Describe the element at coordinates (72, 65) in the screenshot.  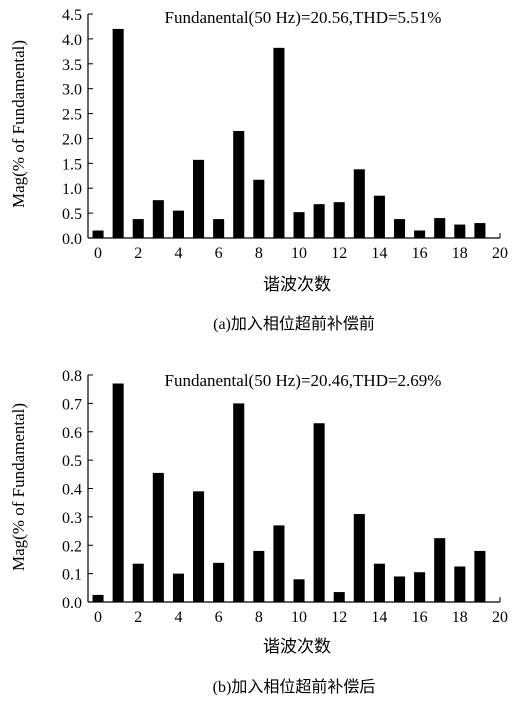
I see `chart-a-y-tick-label: 3.5` at that location.